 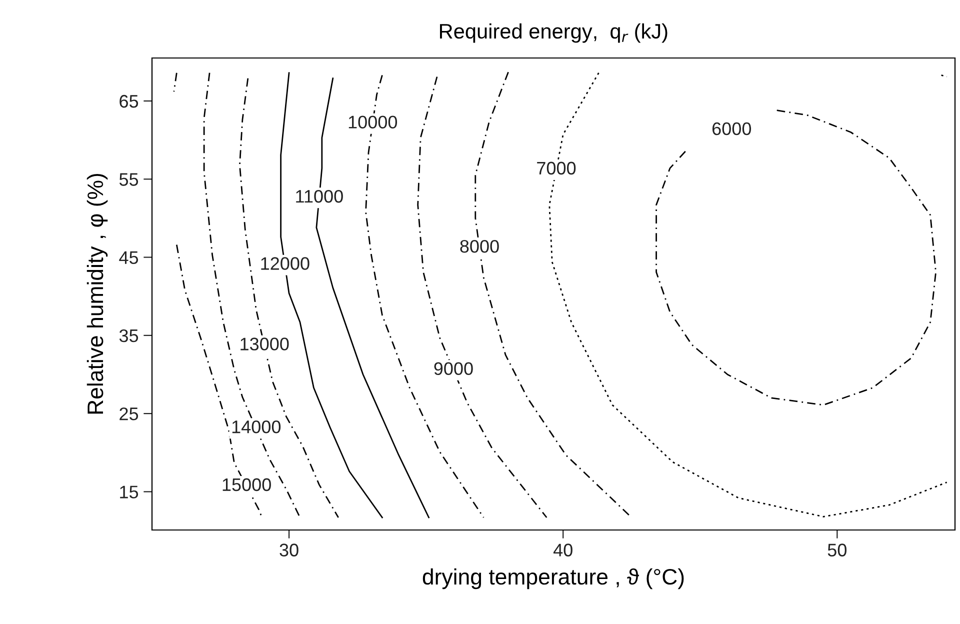 What do you see at coordinates (285, 263) in the screenshot?
I see `annotation: 12000` at bounding box center [285, 263].